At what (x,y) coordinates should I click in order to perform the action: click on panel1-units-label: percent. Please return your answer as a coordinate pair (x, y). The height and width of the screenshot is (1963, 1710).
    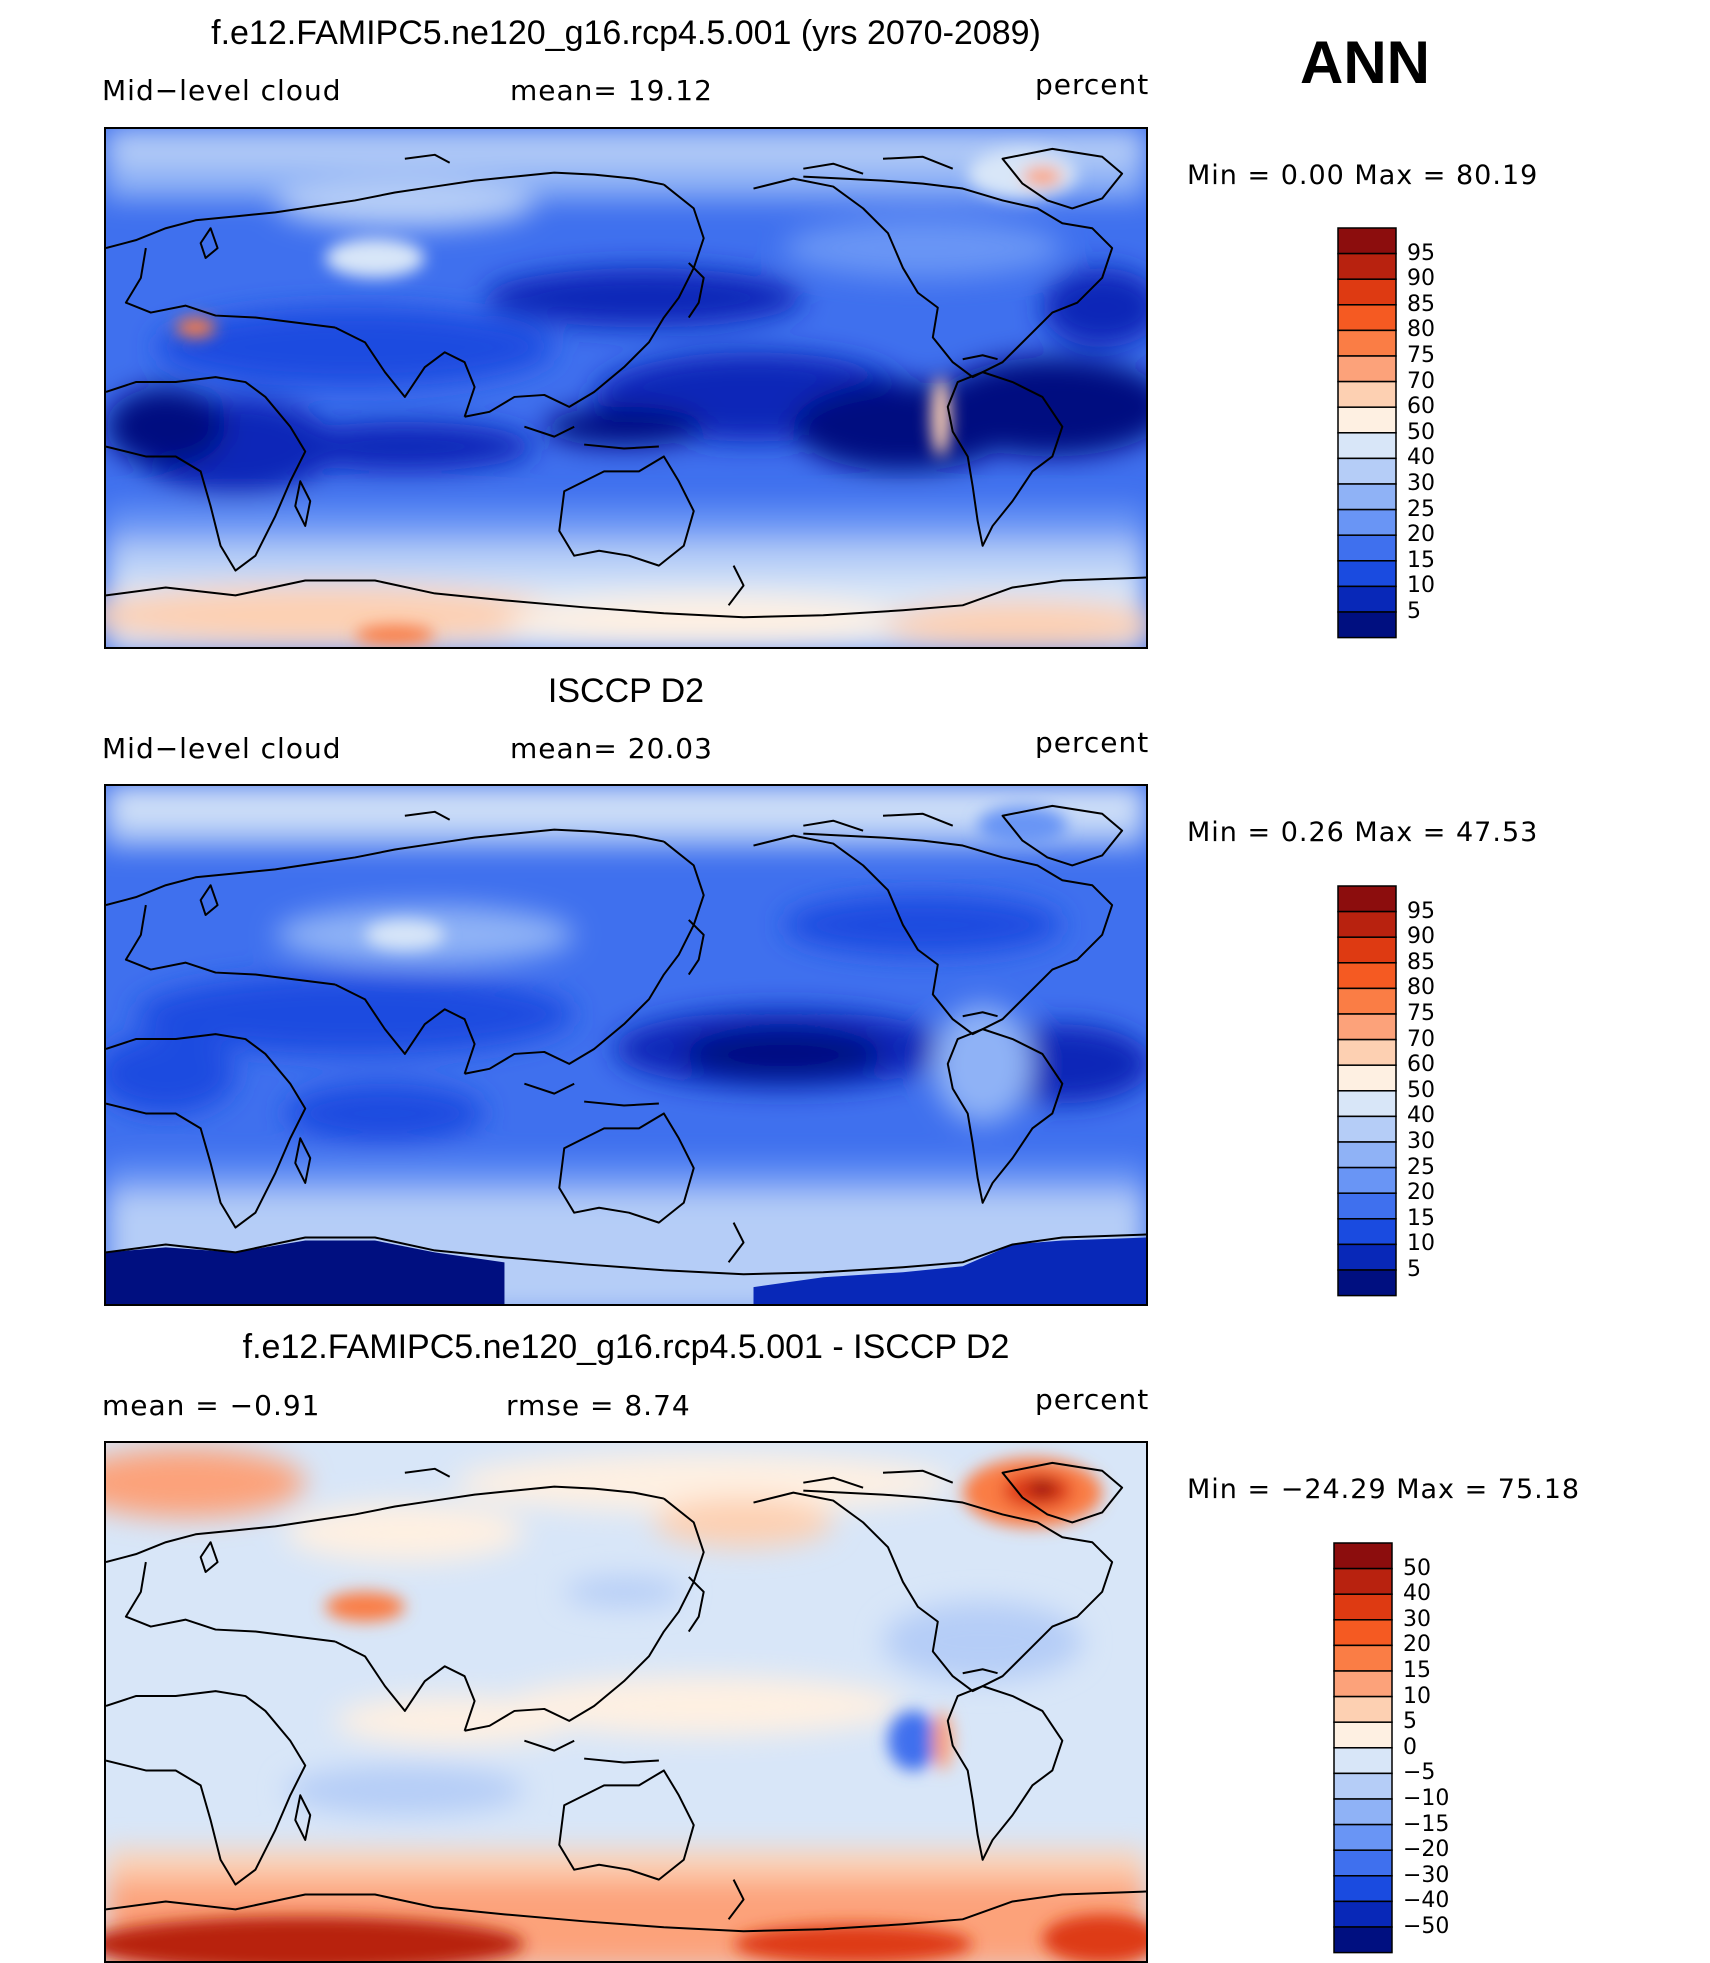
    Looking at the image, I should click on (1092, 84).